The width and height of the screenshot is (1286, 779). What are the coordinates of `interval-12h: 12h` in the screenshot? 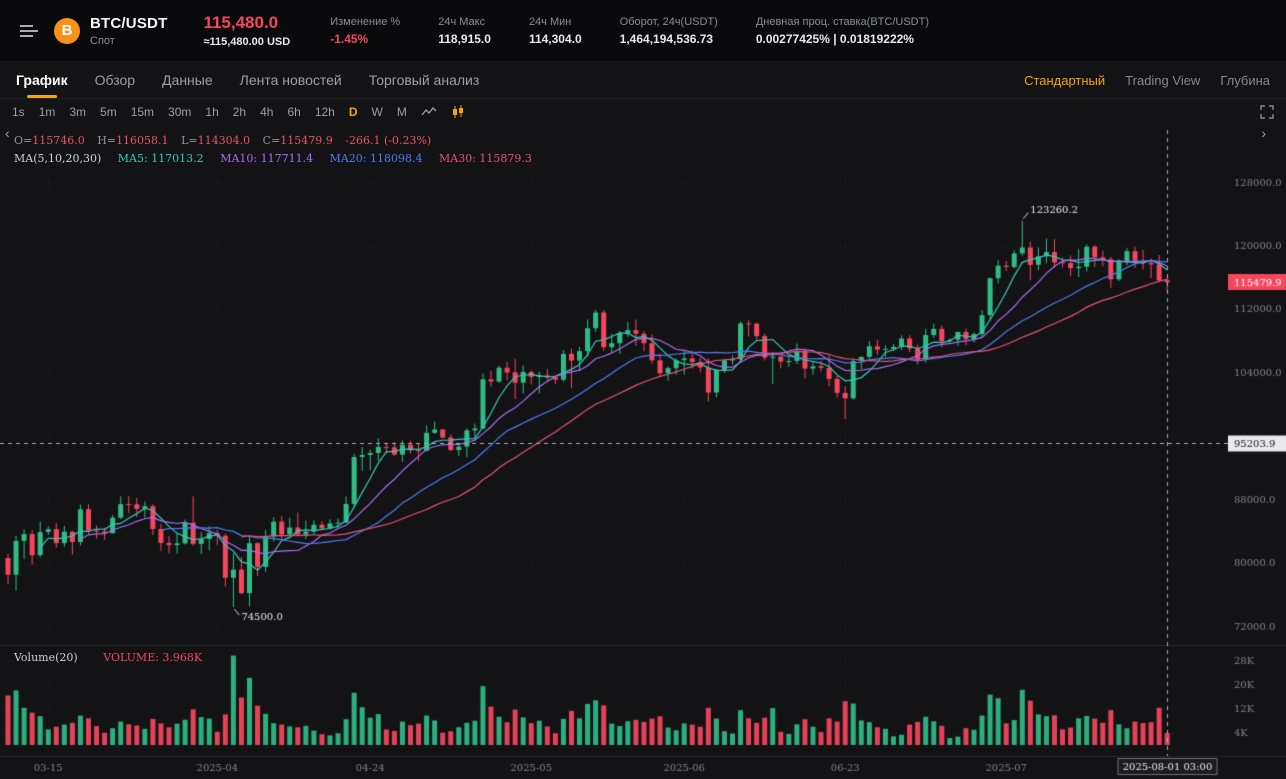 It's located at (324, 111).